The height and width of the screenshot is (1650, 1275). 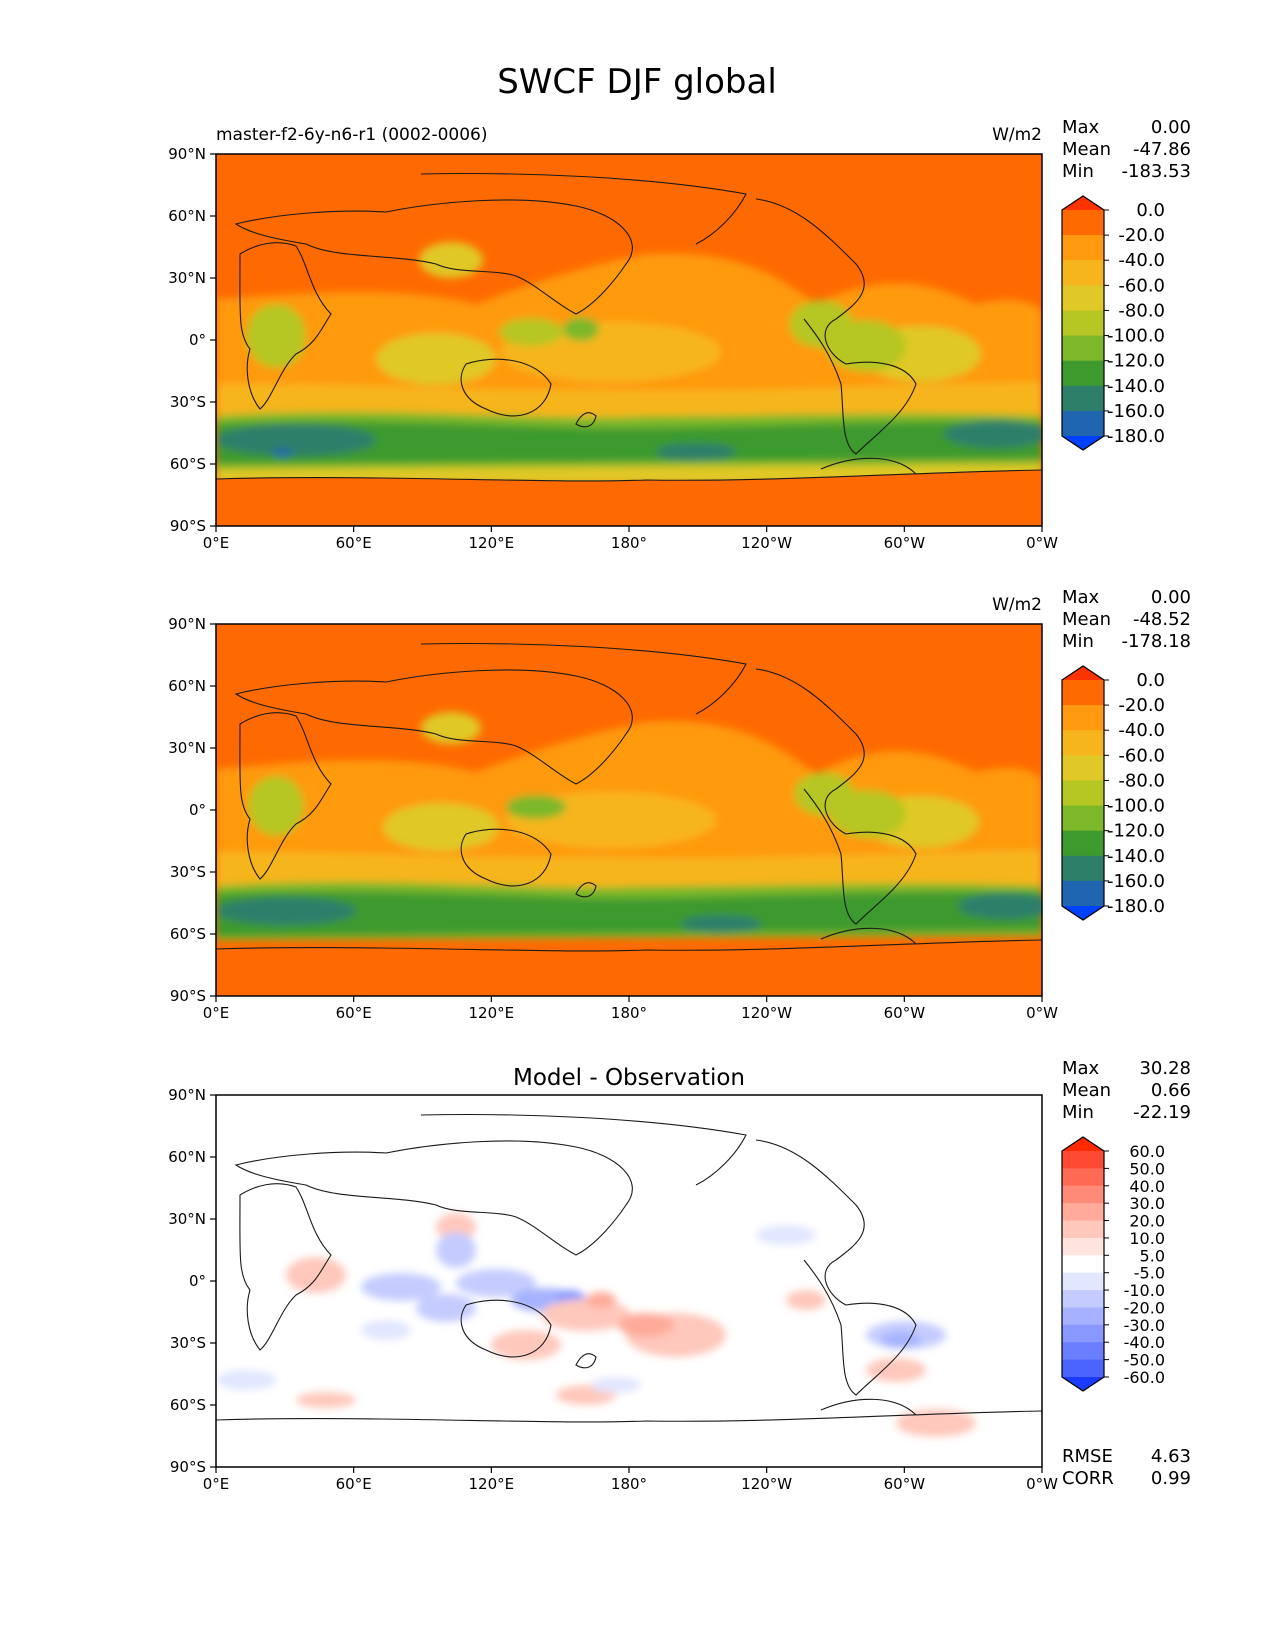 I want to click on colorbar-label: -10.0, so click(x=1144, y=1290).